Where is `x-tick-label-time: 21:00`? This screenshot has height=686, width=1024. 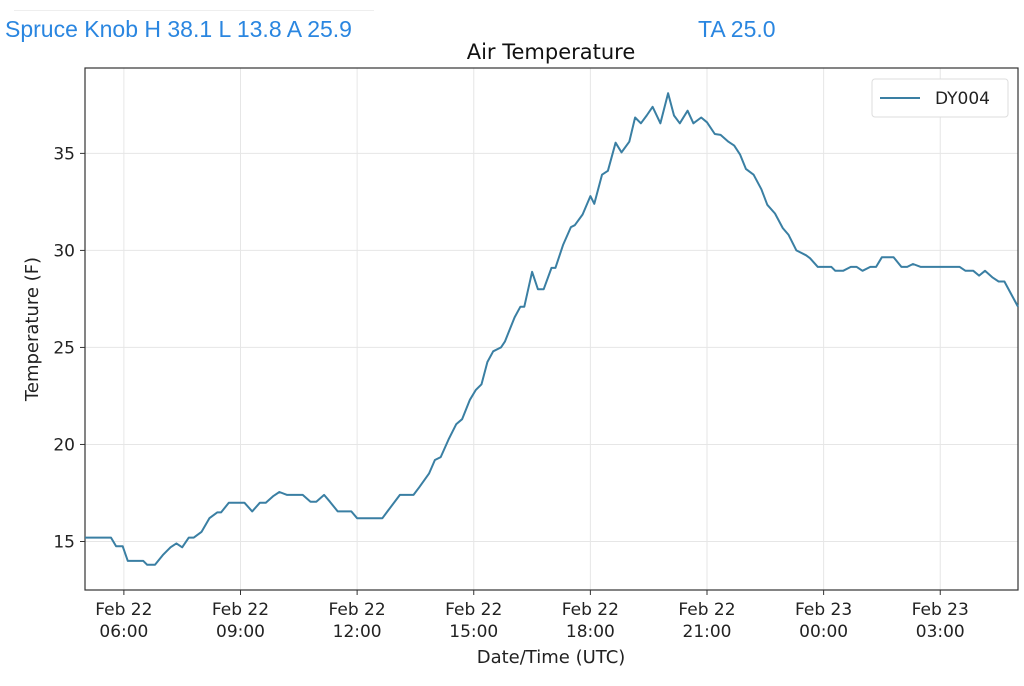 x-tick-label-time: 21:00 is located at coordinates (707, 632).